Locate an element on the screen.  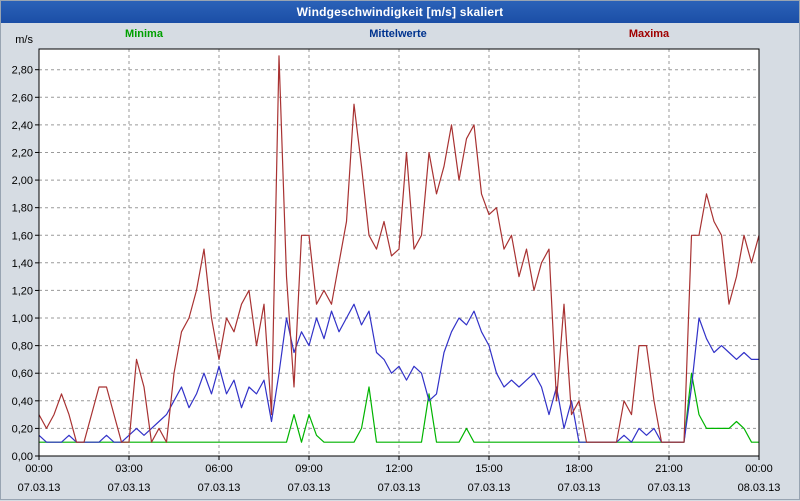
window-title: Windgeschwindigkeit [m/s] skaliert is located at coordinates (400, 12).